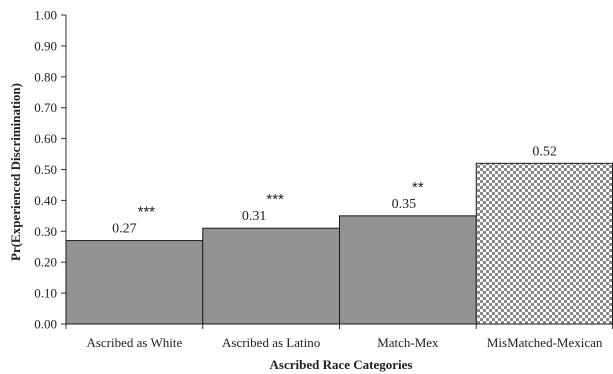 The image size is (613, 374). What do you see at coordinates (544, 243) in the screenshot?
I see `bar-mismatched-mexican` at bounding box center [544, 243].